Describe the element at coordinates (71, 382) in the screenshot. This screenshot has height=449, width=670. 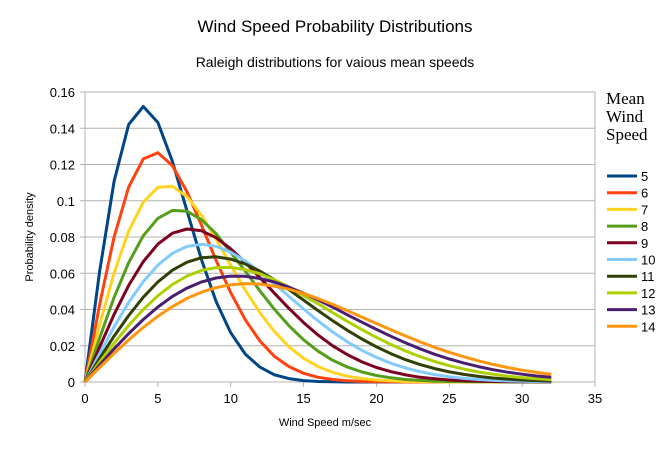
I see `y-tick-label: 0` at that location.